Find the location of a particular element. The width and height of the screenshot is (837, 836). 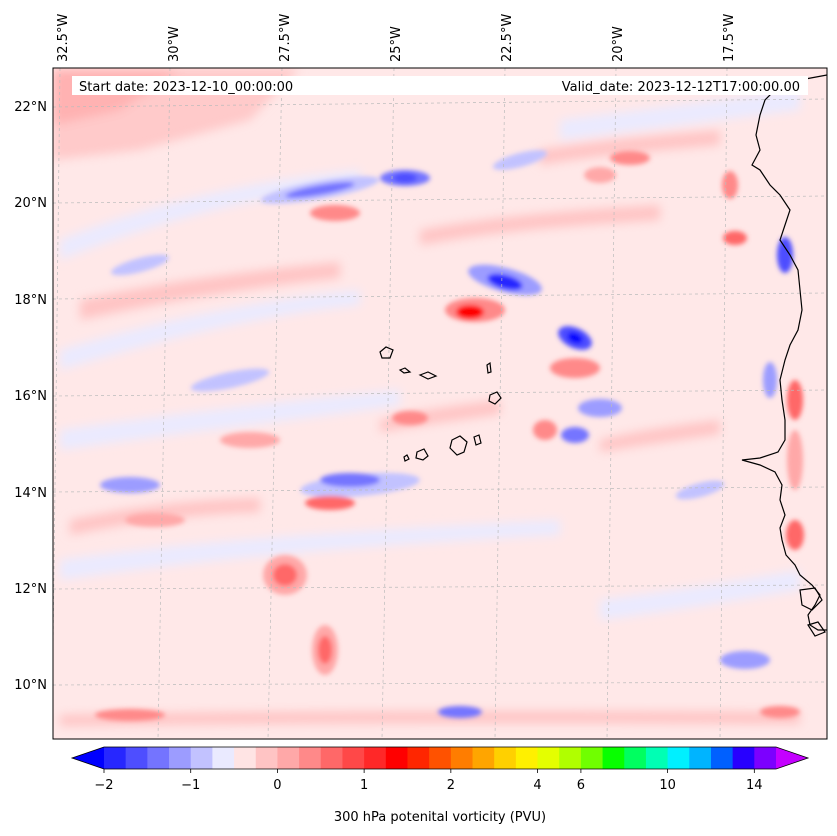

colorbar-tick-label: 10 is located at coordinates (667, 785).